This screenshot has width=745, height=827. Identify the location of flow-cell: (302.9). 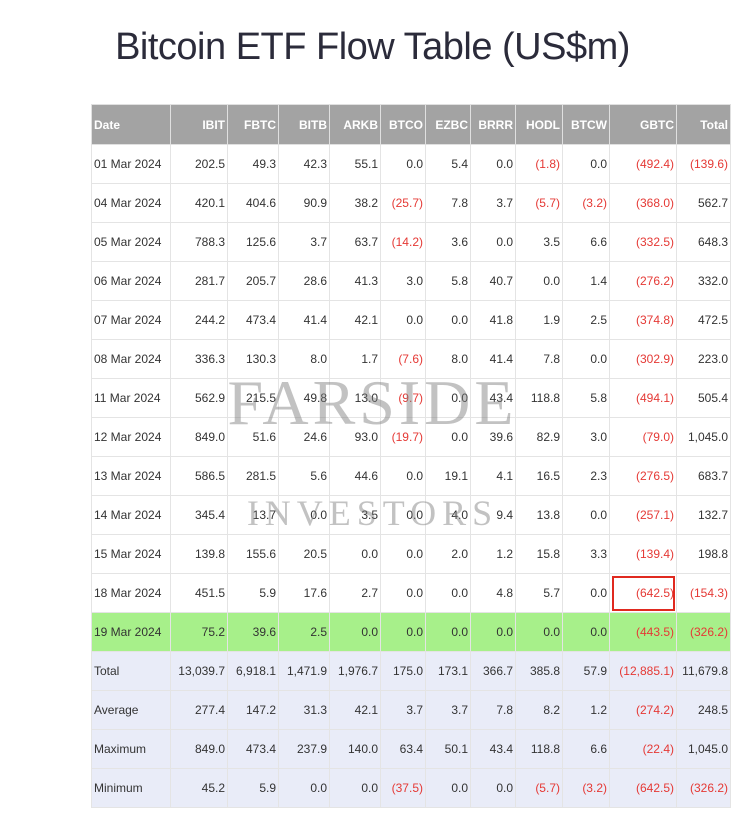
(643, 359).